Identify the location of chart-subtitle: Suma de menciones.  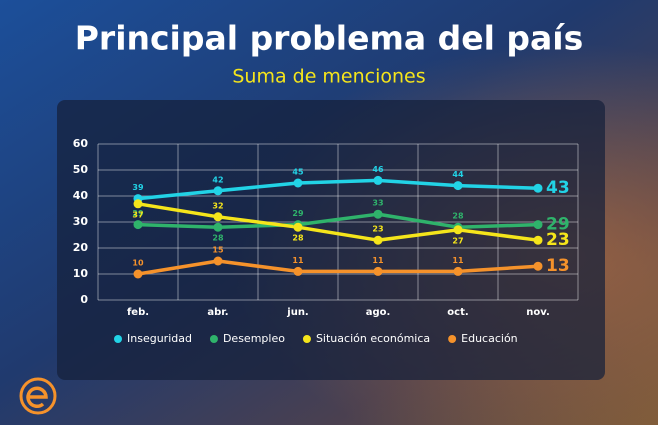
(328, 77).